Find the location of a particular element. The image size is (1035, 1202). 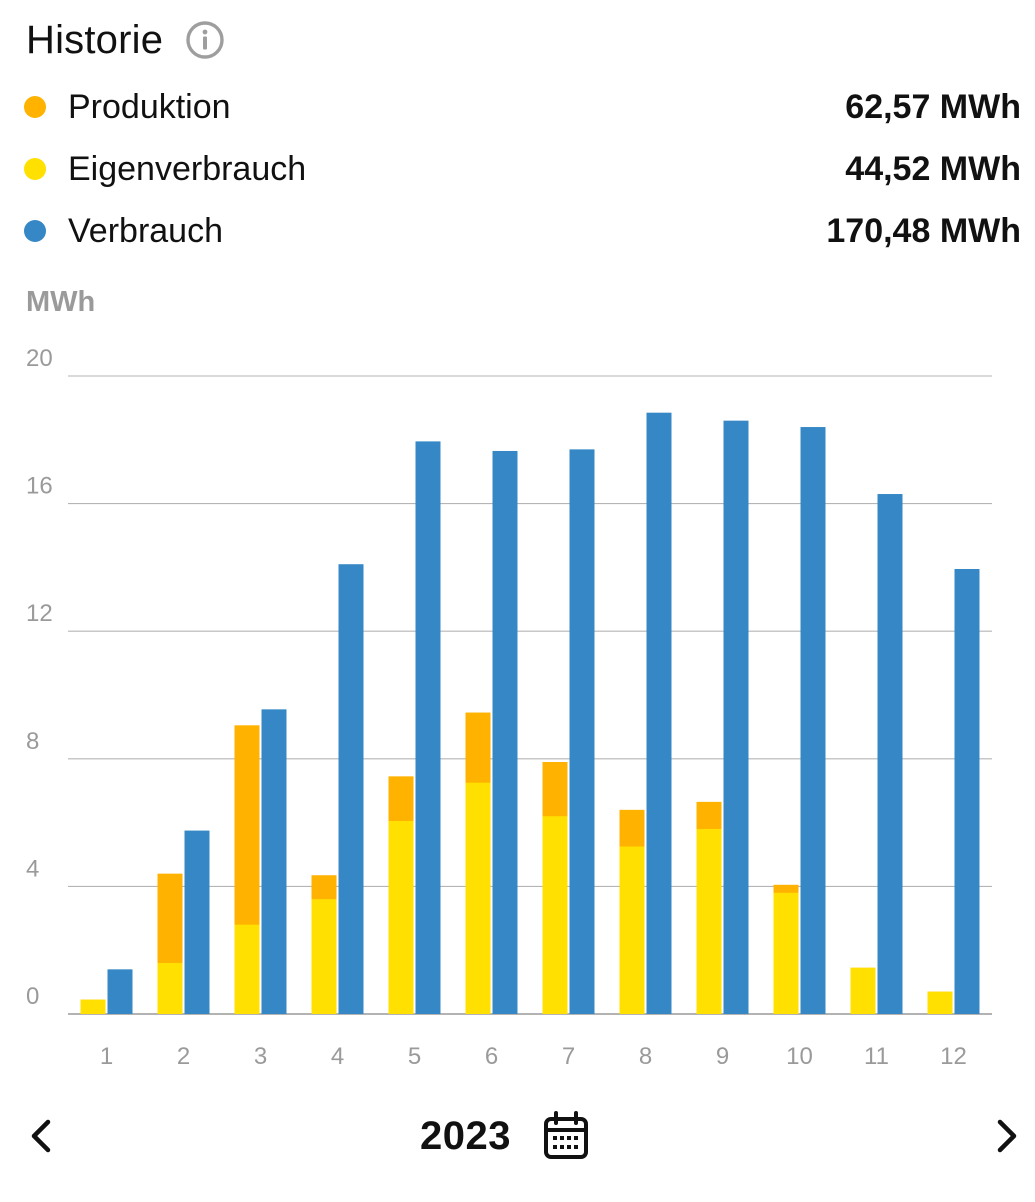

header: Historie is located at coordinates (125, 40).